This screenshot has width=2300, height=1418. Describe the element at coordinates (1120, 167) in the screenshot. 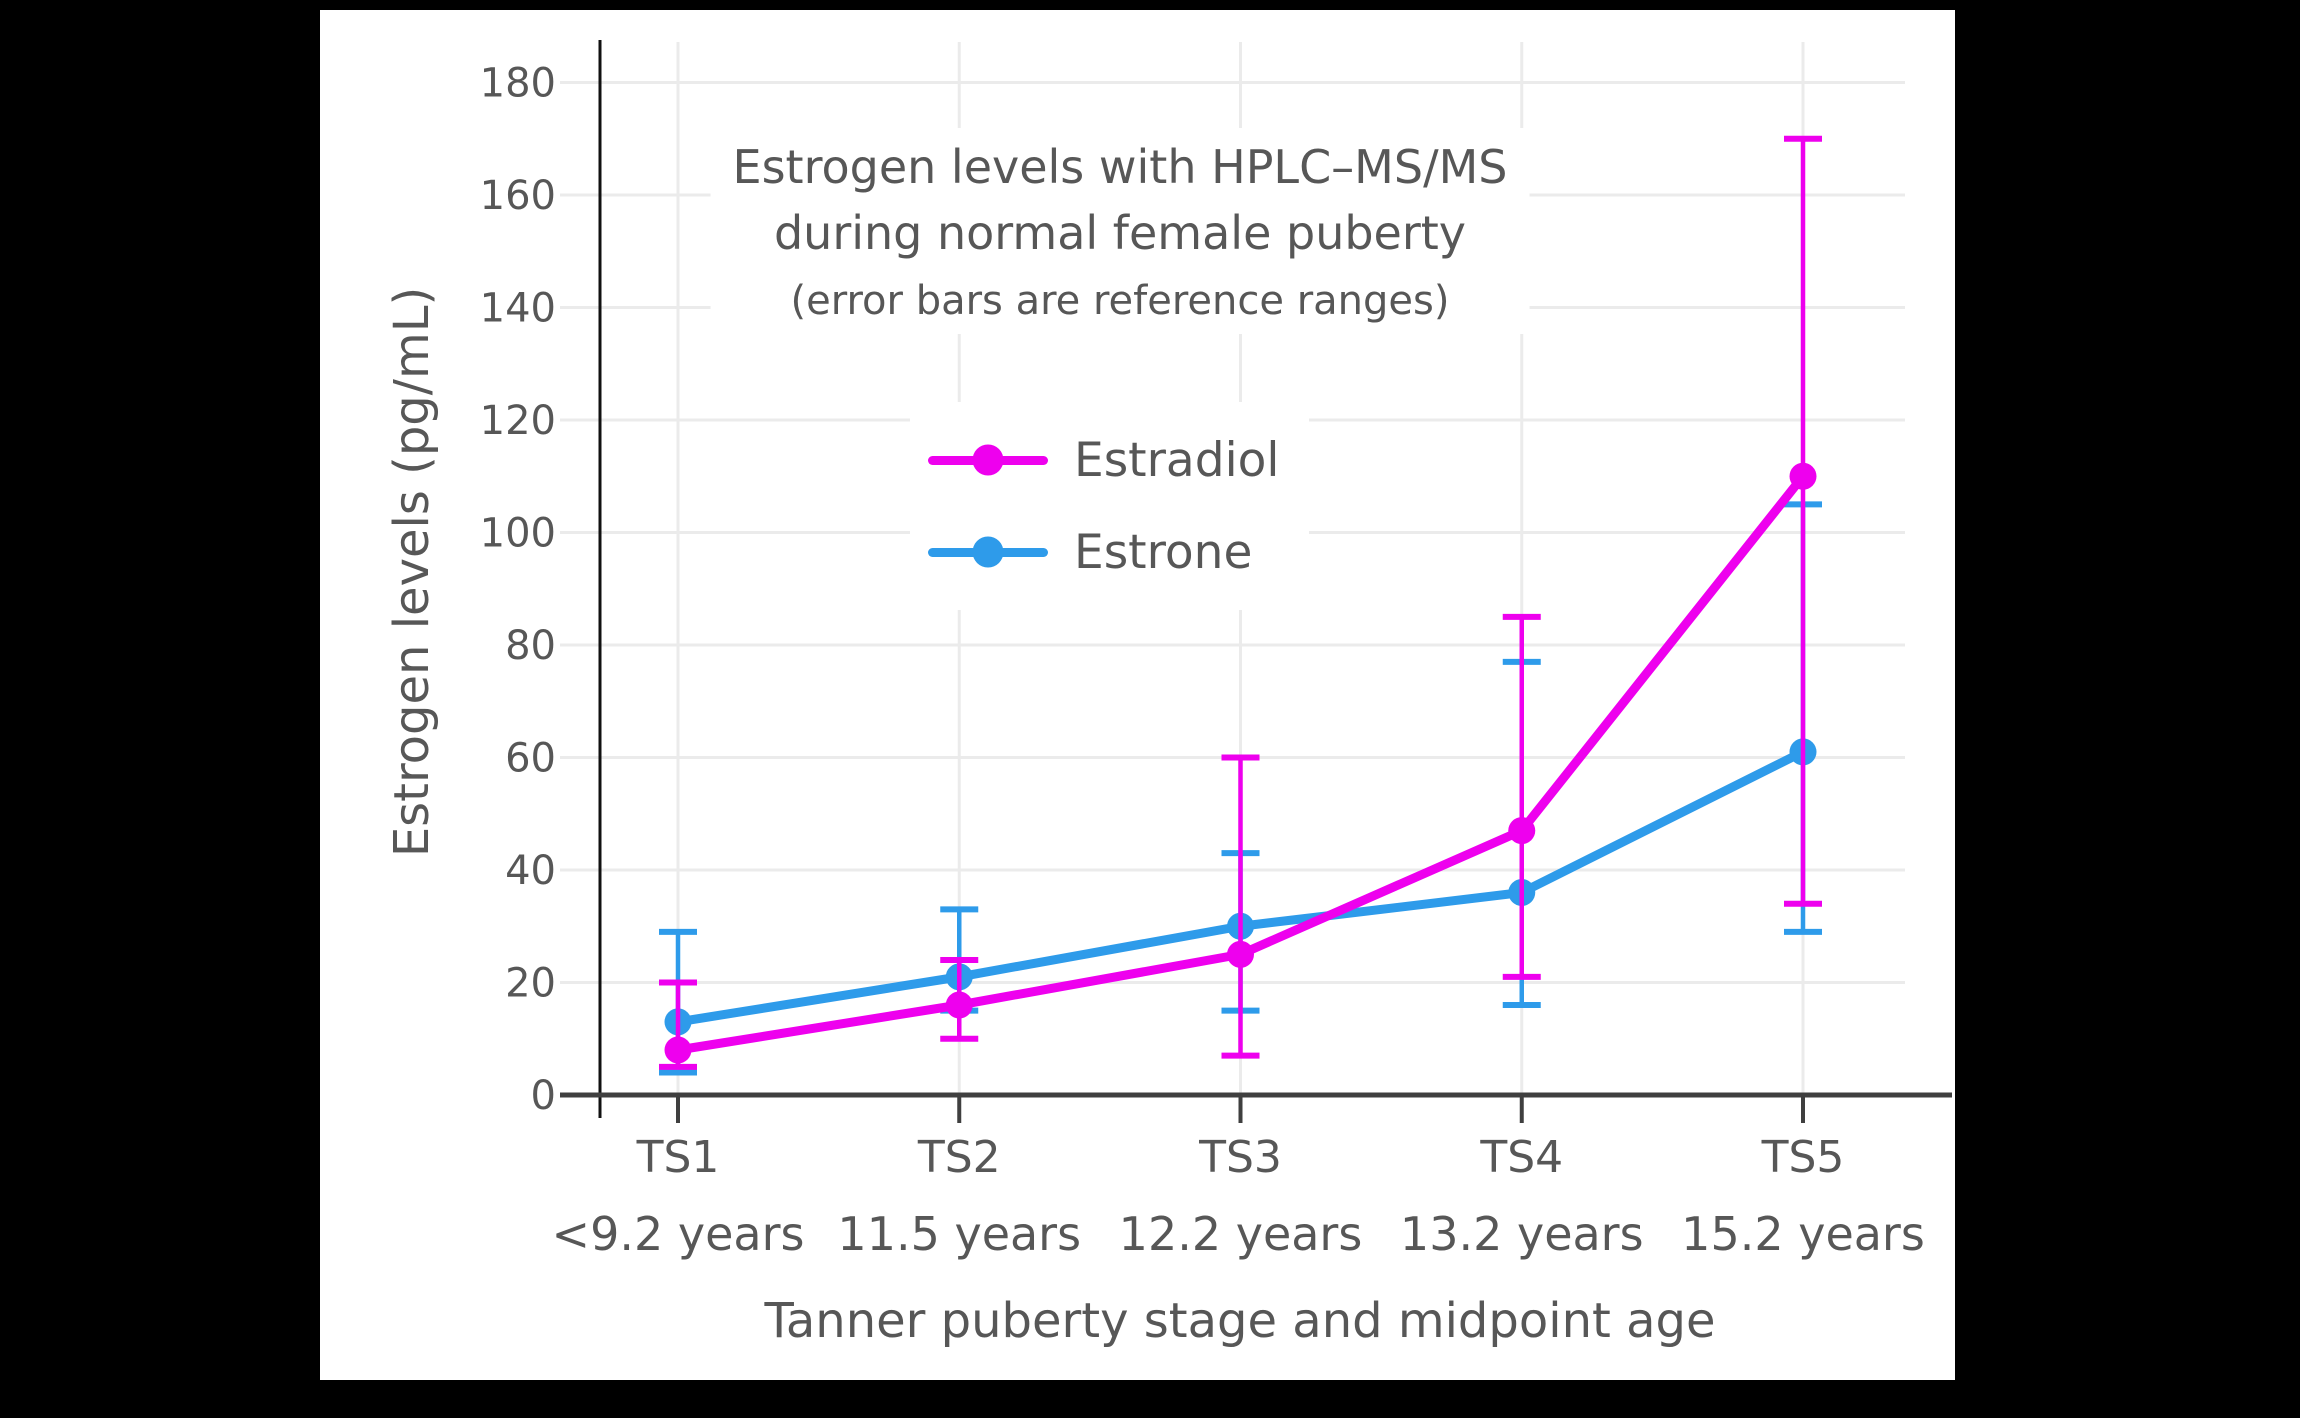

I see `chart-title-line-1: Estrogen levels with HPLC–MS/MS` at that location.